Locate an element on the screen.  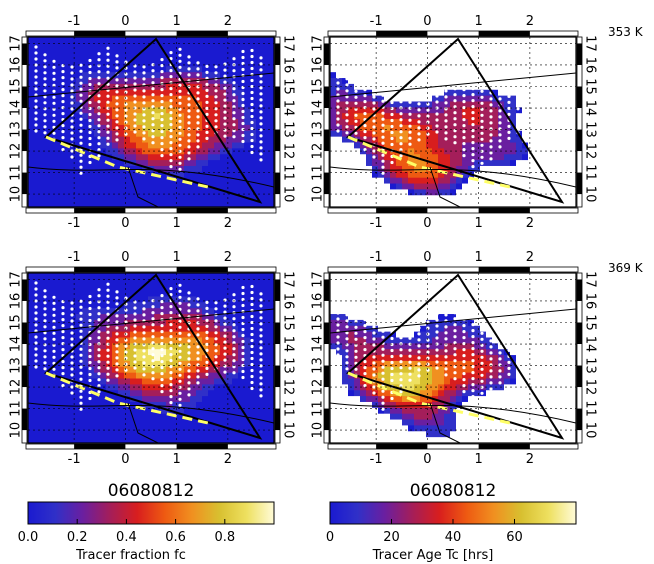
colorbar-tick-label: 0.2 is located at coordinates (77, 537).